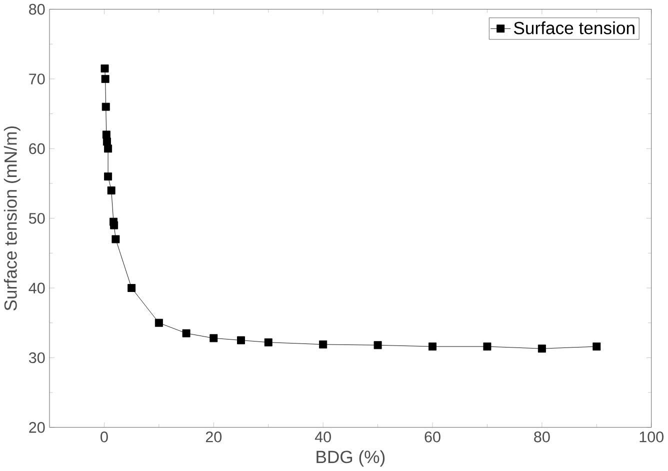 The image size is (668, 471). What do you see at coordinates (104, 437) in the screenshot?
I see `x-tick-label: 0` at bounding box center [104, 437].